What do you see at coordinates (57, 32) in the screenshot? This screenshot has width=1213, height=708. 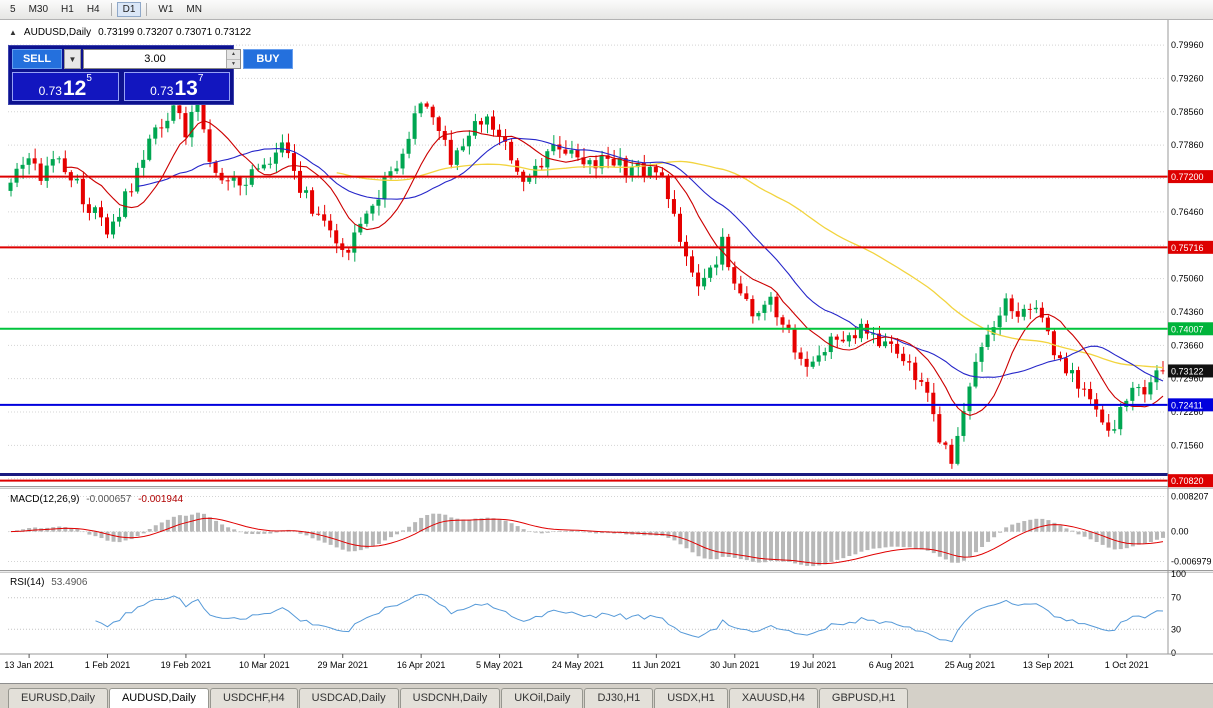 I see `chart-title: AUDUSD,Daily` at bounding box center [57, 32].